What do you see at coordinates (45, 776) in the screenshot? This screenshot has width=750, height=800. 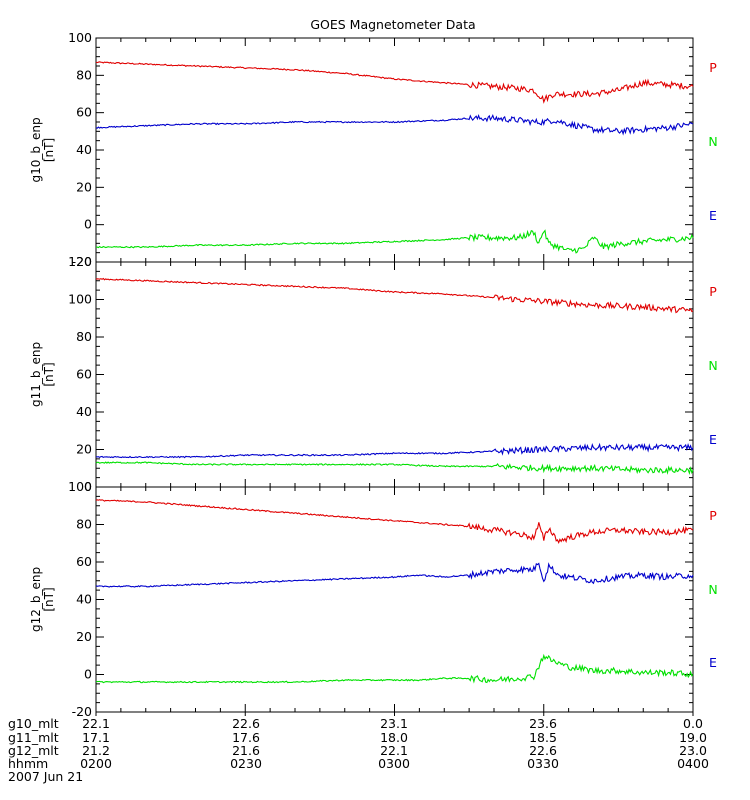 I see `date-label: 2007 Jun 21` at bounding box center [45, 776].